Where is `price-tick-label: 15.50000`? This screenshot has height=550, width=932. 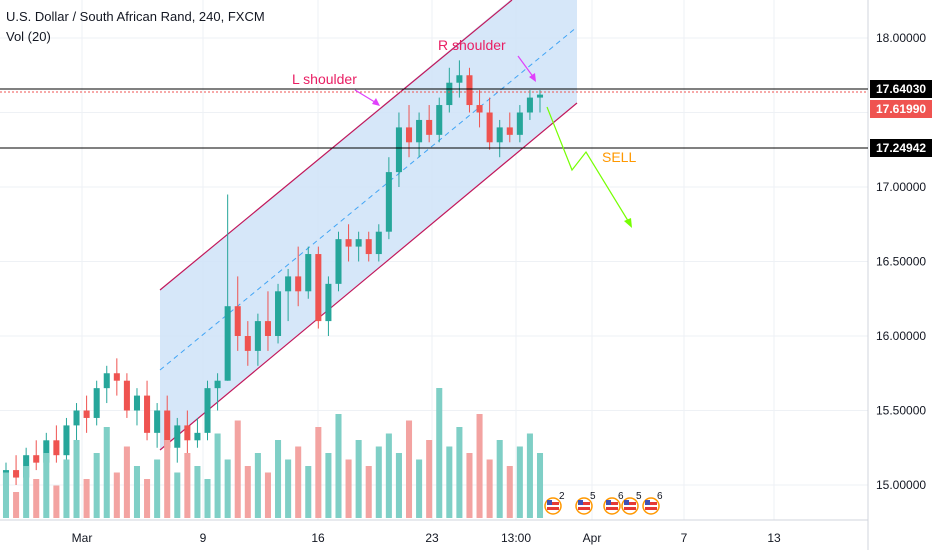 price-tick-label: 15.50000 is located at coordinates (901, 411).